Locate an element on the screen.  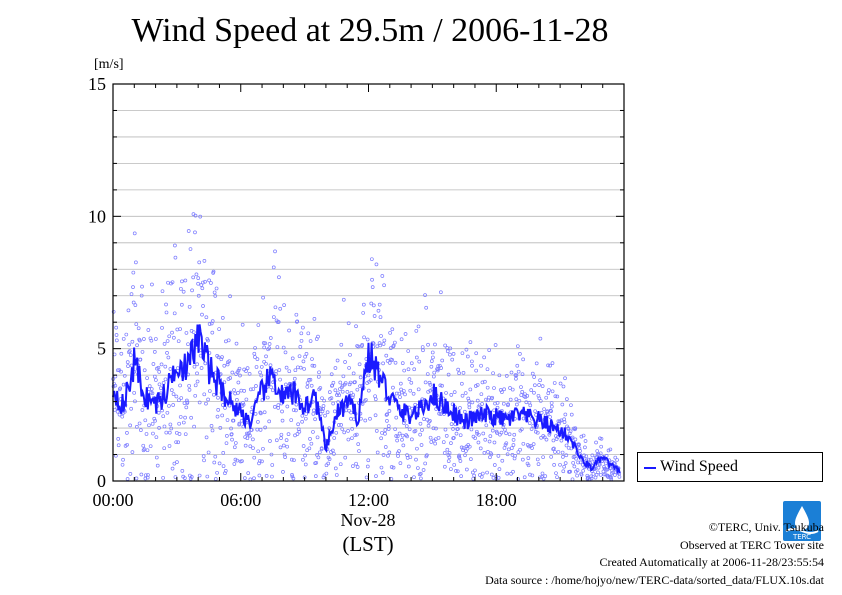
x-date-label: Nov-28 is located at coordinates (368, 520).